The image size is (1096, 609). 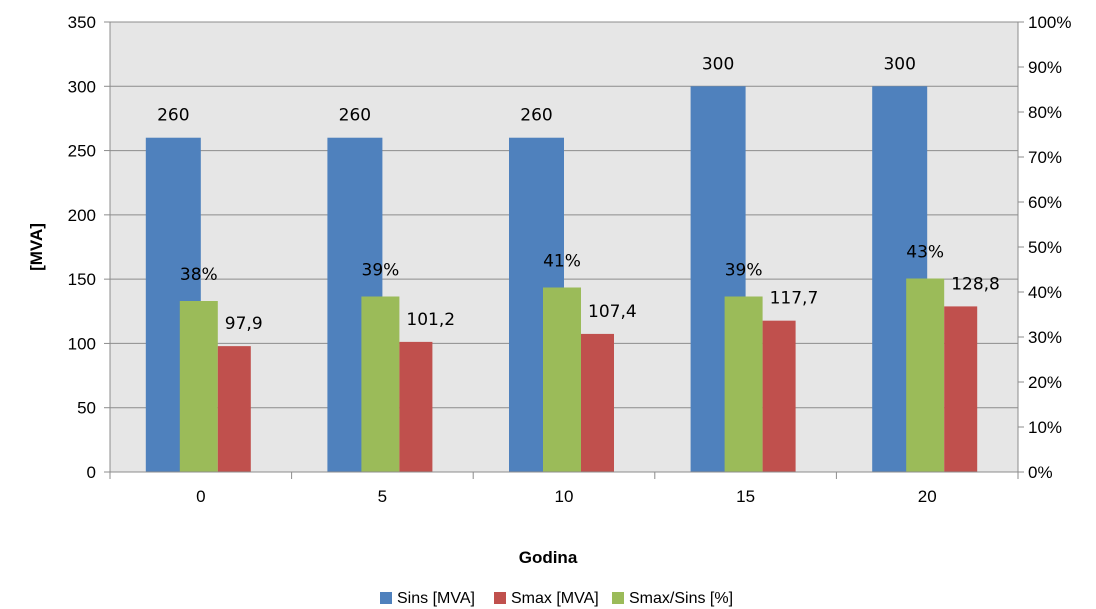 I want to click on y2-tick-label: 10%, so click(x=1045, y=427).